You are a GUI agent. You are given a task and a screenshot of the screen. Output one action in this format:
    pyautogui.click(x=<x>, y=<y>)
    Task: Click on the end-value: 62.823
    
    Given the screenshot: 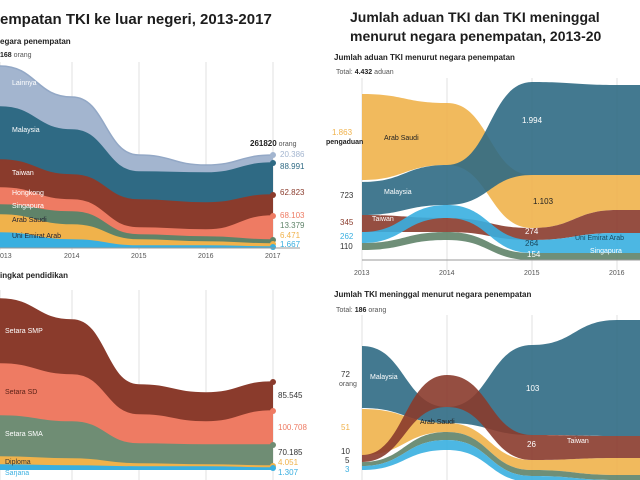 What is the action you would take?
    pyautogui.click(x=292, y=192)
    